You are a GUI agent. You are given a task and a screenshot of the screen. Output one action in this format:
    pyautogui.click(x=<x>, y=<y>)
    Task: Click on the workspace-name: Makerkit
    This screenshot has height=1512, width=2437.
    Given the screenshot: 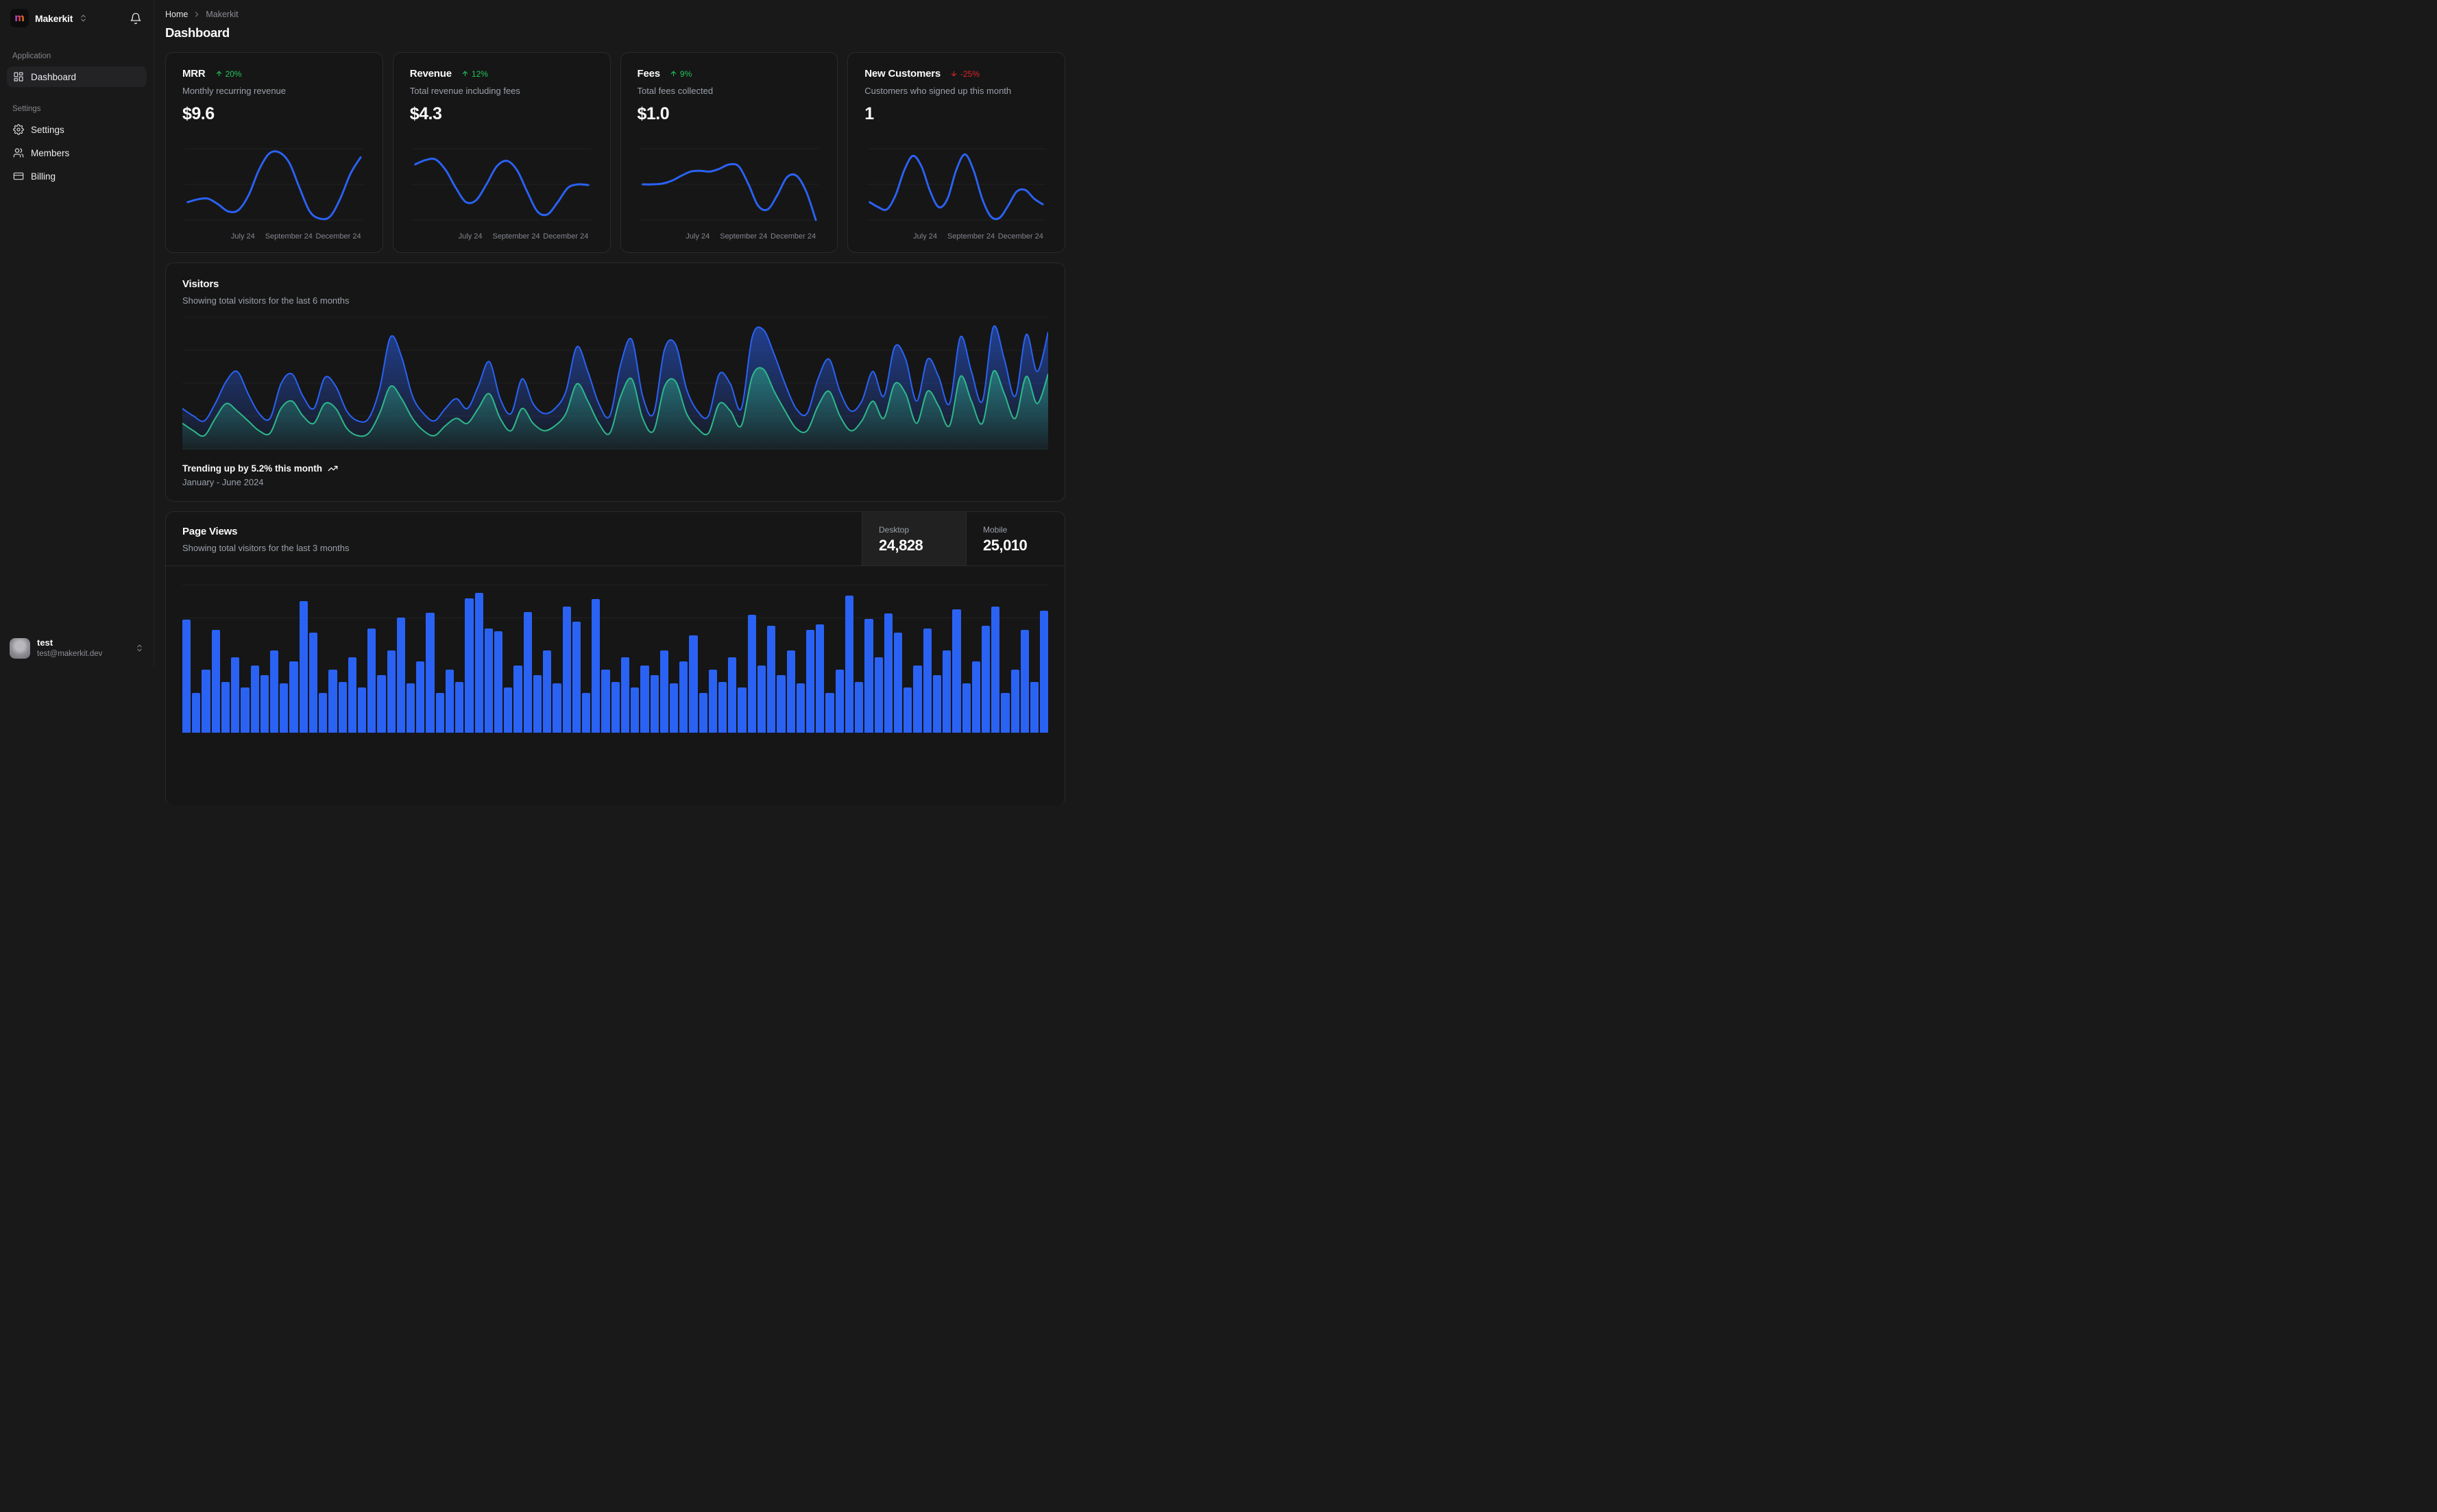 What is the action you would take?
    pyautogui.click(x=54, y=18)
    